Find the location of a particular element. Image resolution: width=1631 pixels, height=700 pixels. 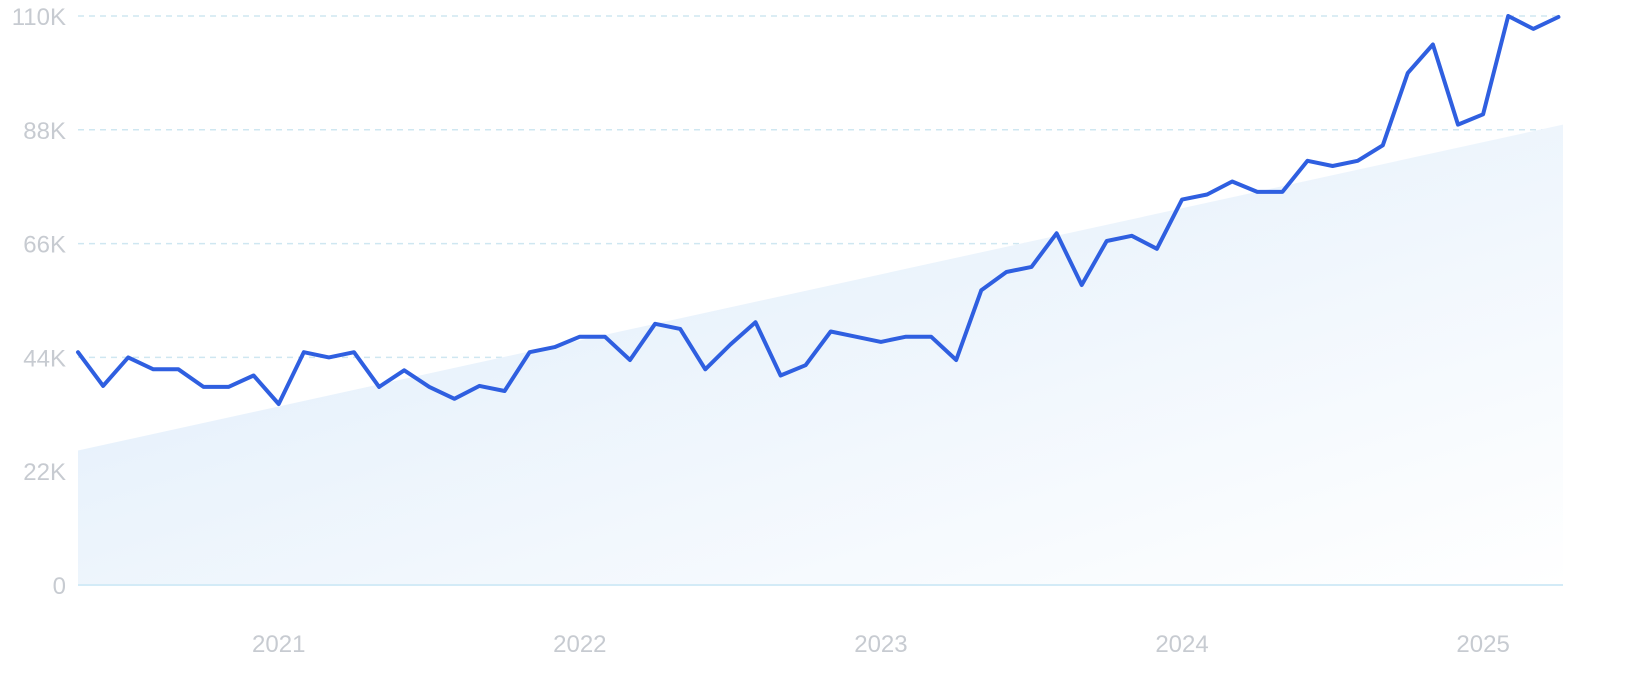

y-tick-label: 66K is located at coordinates (44, 245).